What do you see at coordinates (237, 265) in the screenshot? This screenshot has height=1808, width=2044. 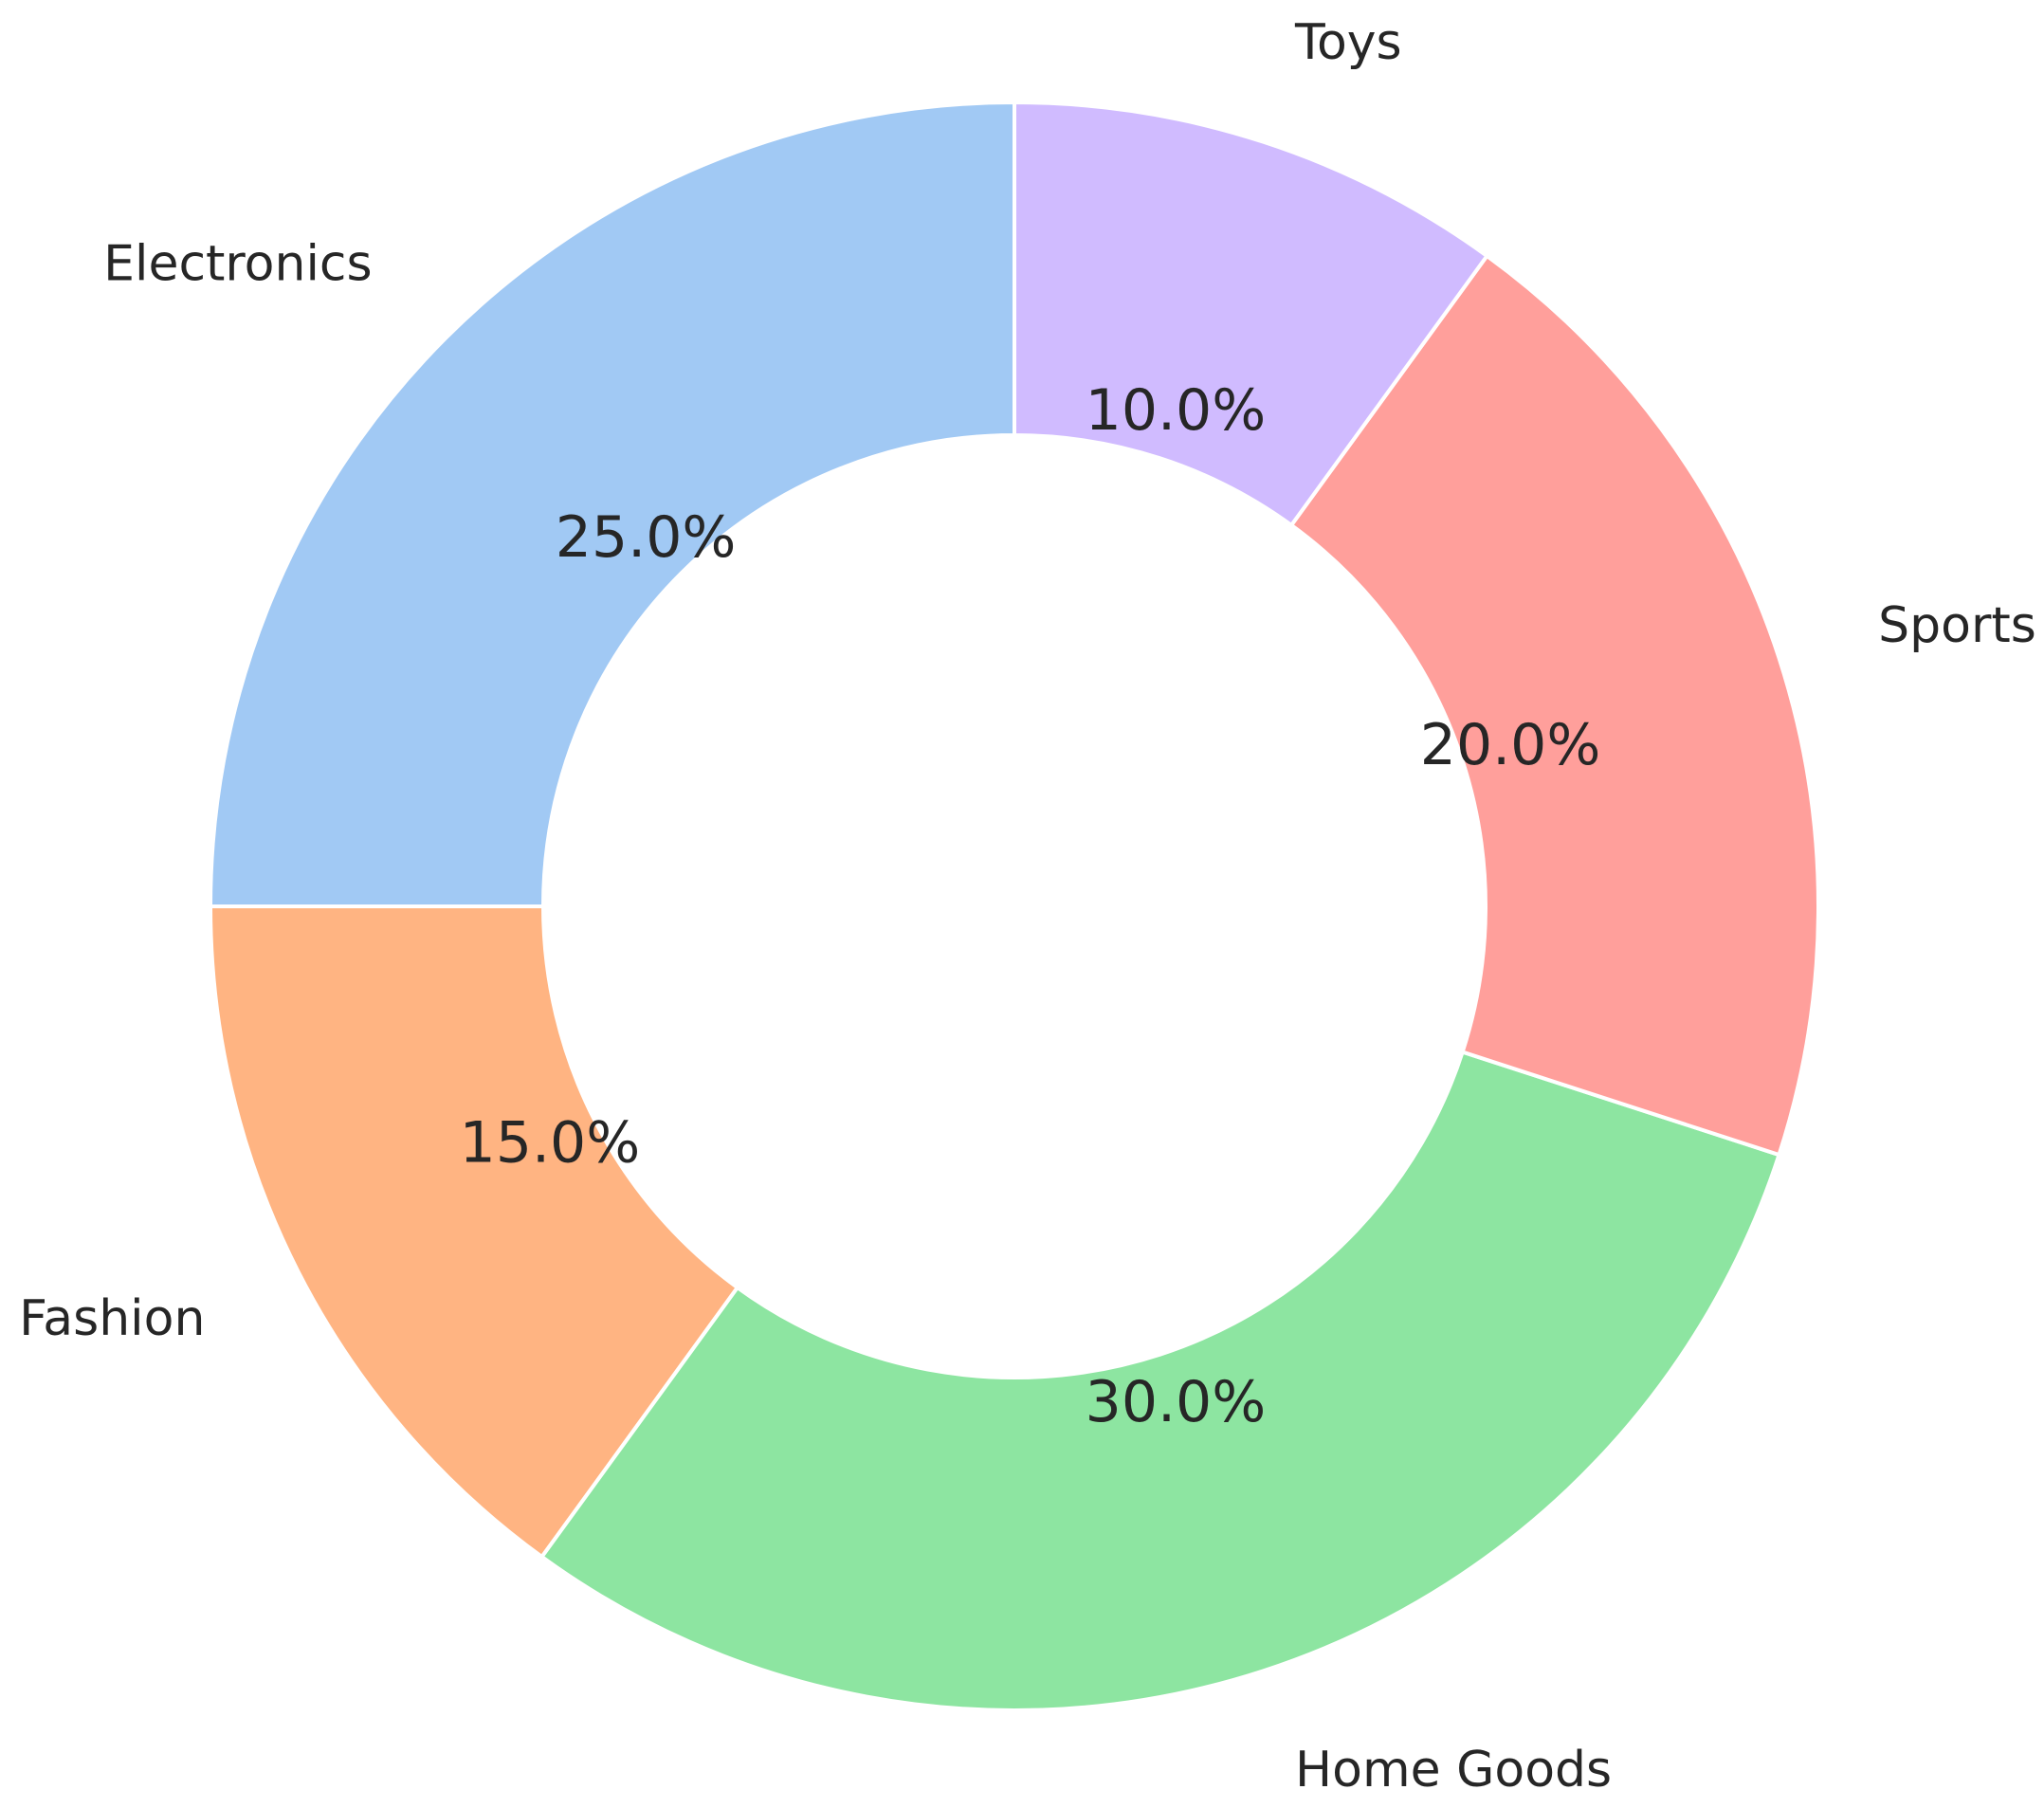 I see `category-label-electronics: Electronics` at bounding box center [237, 265].